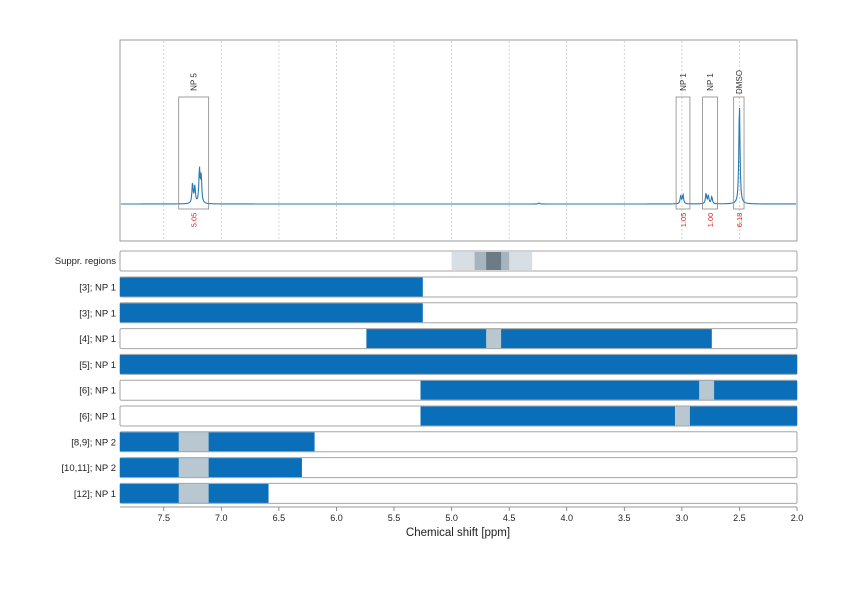 The image size is (842, 595). I want to click on track-row-4: [6]; NP 1, so click(438, 390).